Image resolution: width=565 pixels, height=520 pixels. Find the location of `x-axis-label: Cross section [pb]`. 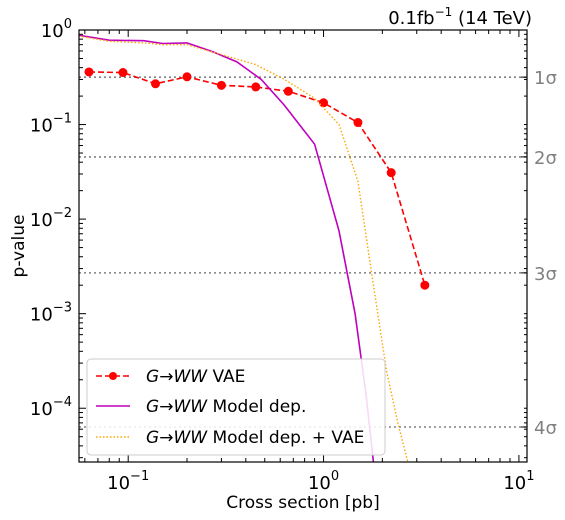

x-axis-label: Cross section [pb] is located at coordinates (302, 503).